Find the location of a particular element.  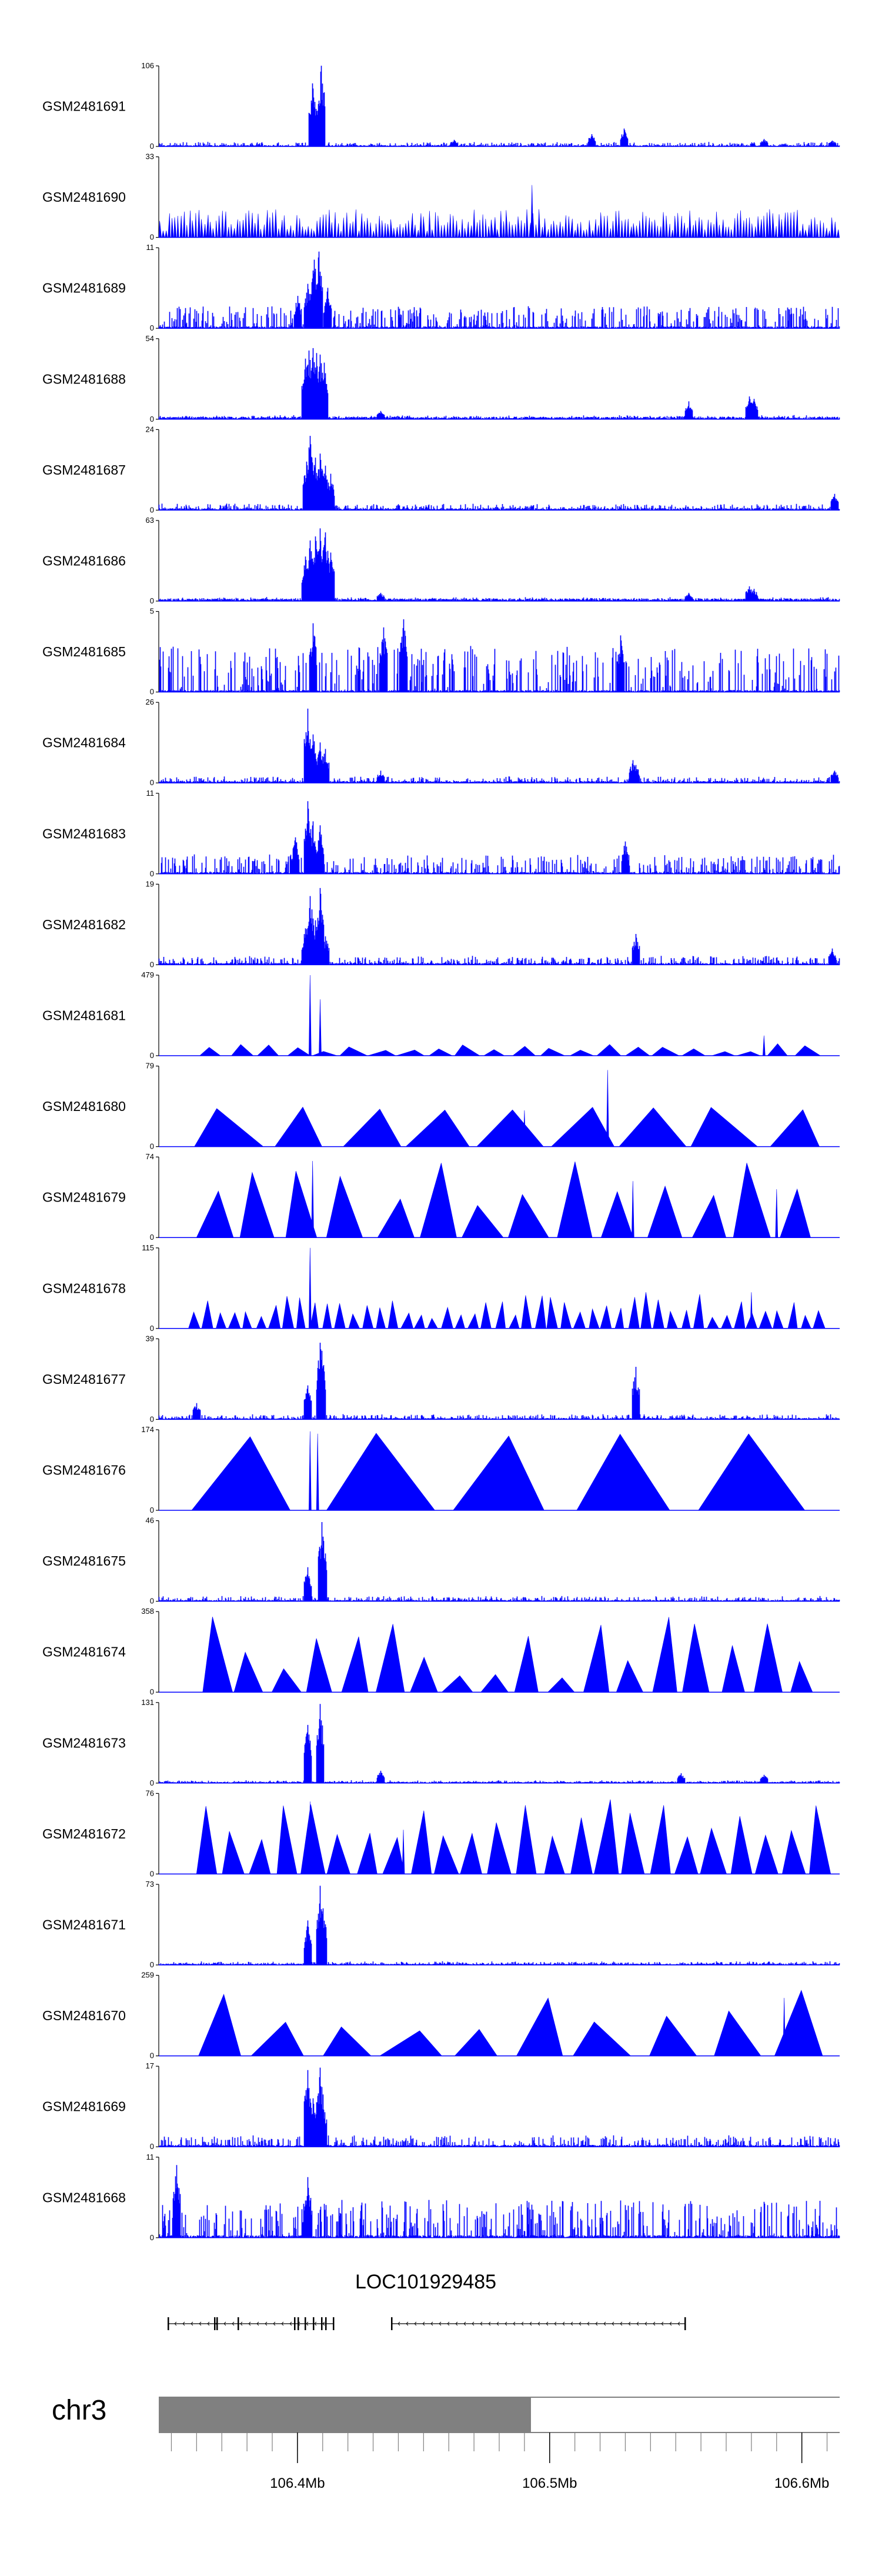

track-gsm2481678: GSM2481678 115 0 is located at coordinates (441, 1288).